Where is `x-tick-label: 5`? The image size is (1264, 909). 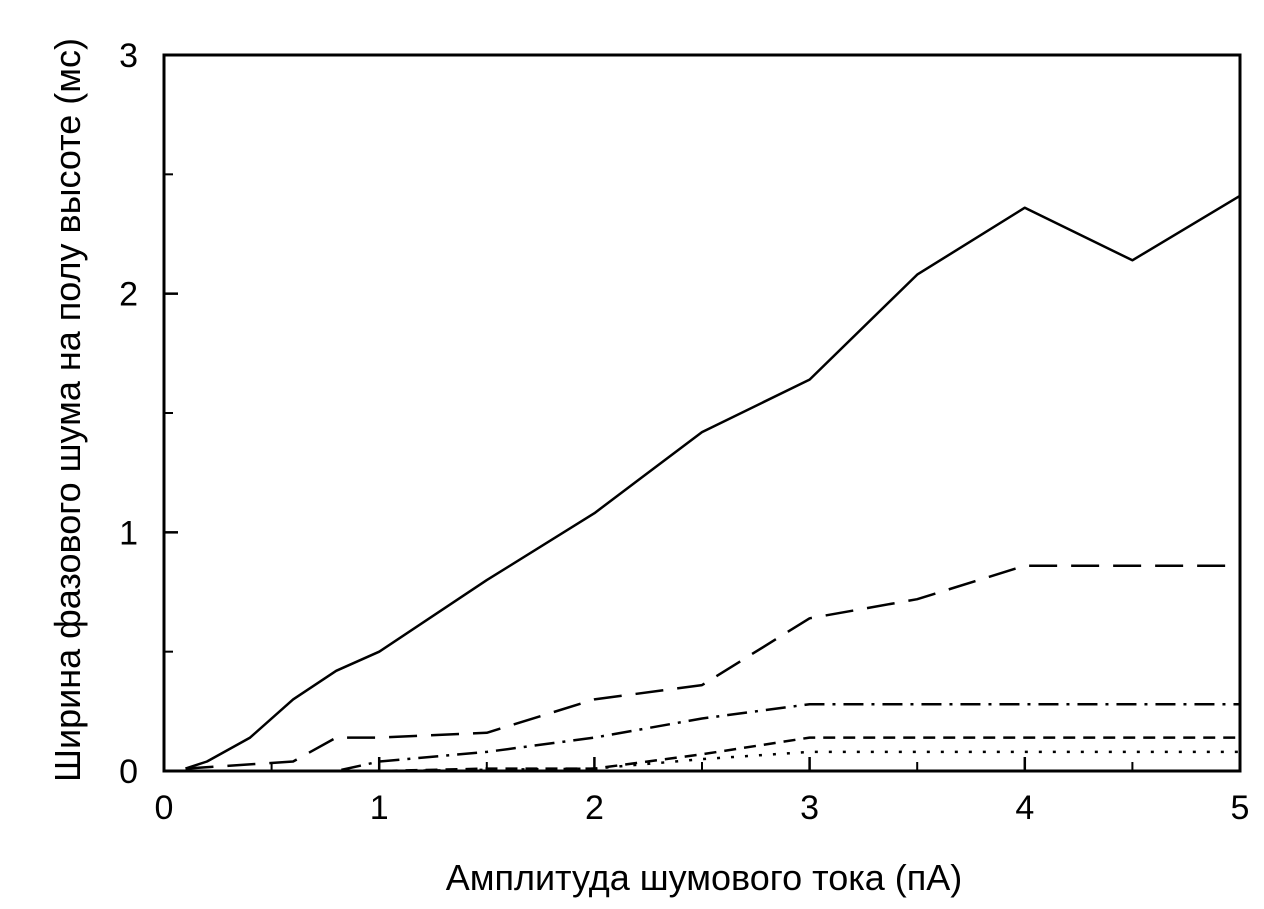 x-tick-label: 5 is located at coordinates (1240, 808).